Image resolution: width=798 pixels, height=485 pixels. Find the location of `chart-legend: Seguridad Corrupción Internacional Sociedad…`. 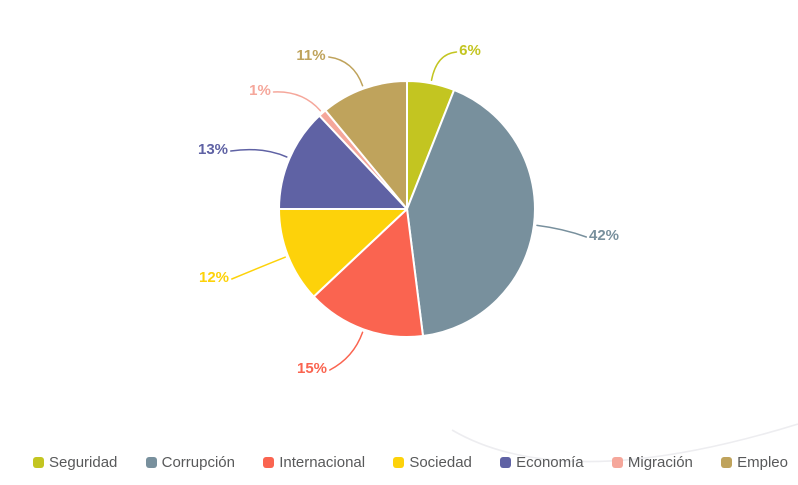

chart-legend: Seguridad Corrupción Internacional Sociedad… is located at coordinates (399, 462).